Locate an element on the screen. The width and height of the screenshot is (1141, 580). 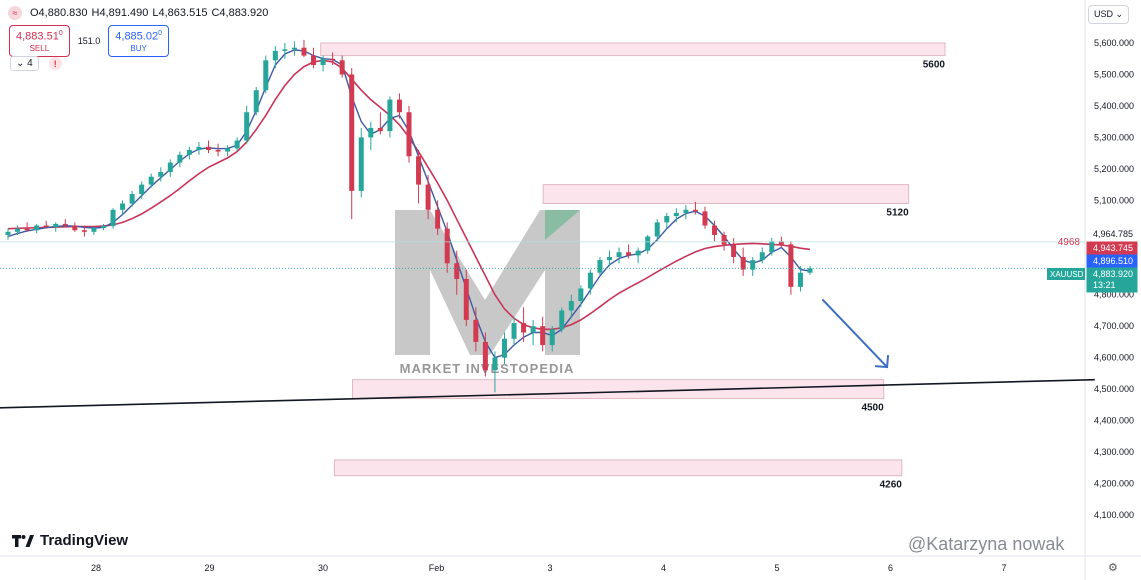
price-tick-label: 5,400.000 is located at coordinates (1114, 106).